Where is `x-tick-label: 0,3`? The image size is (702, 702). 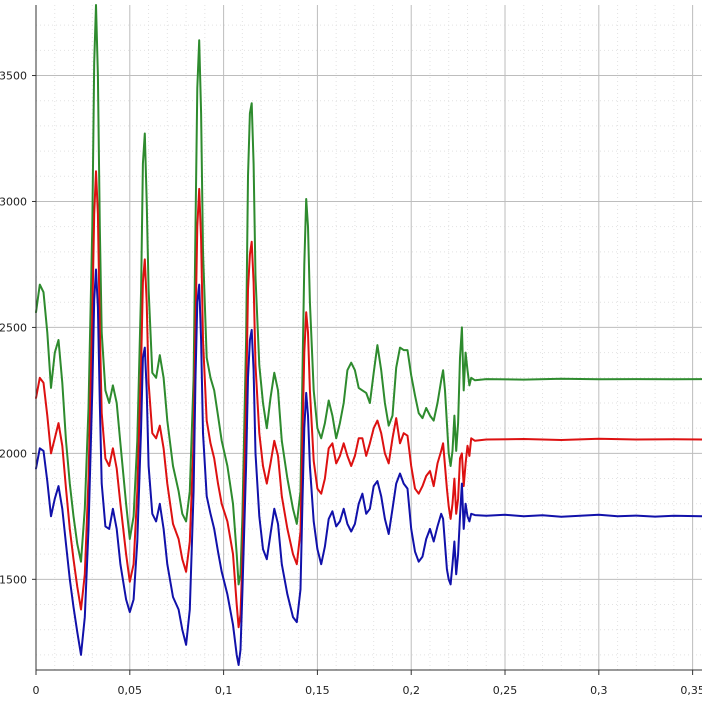 x-tick-label: 0,3 is located at coordinates (599, 690).